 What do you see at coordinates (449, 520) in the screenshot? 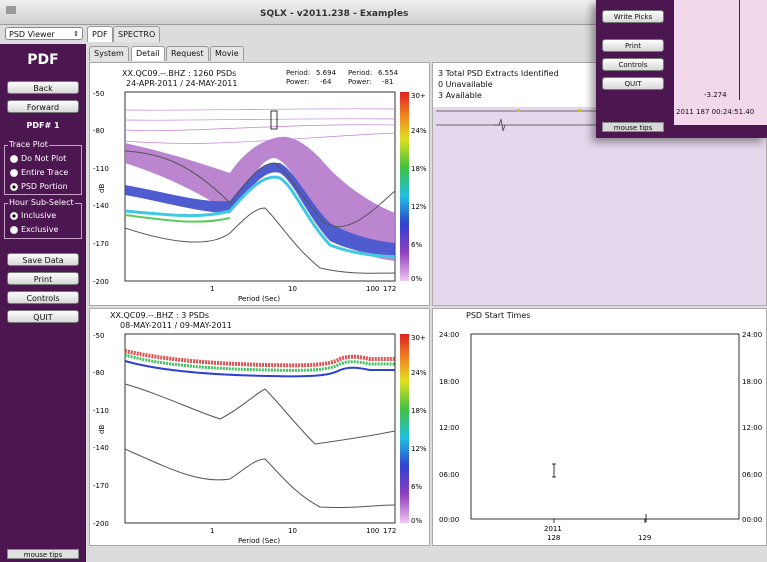
I see `ytick: 00:00` at bounding box center [449, 520].